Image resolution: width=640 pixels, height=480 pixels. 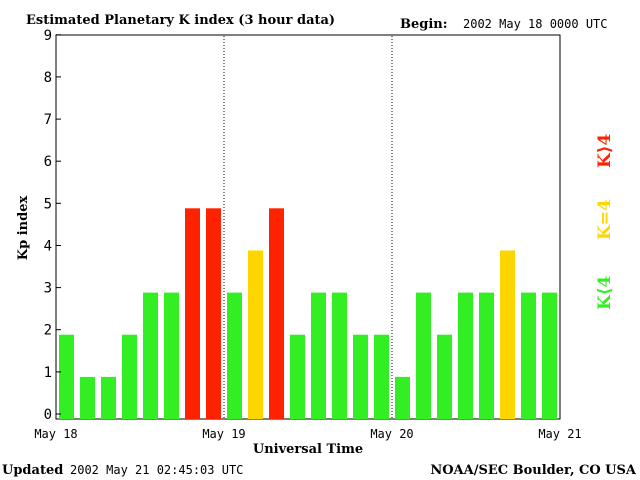 I want to click on y-tick-label: 2, so click(x=48, y=331).